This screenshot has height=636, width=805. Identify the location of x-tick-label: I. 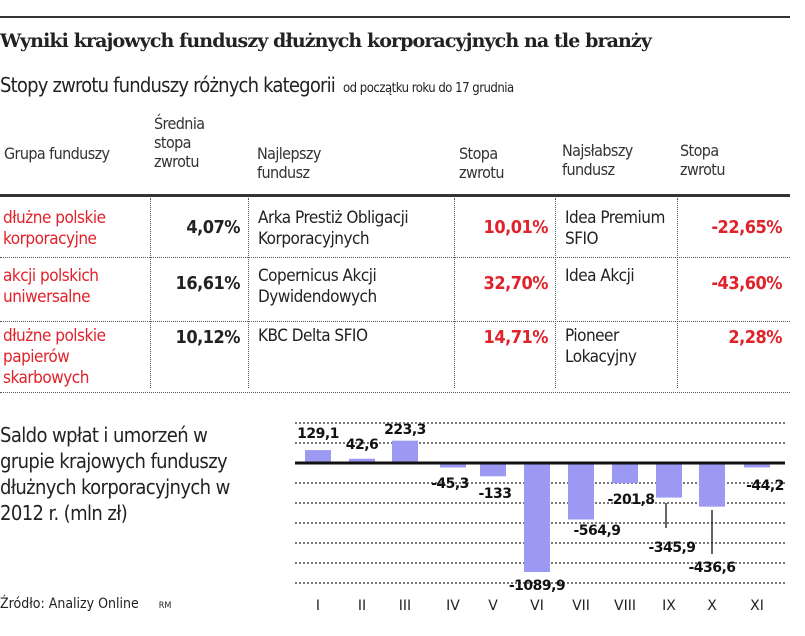
(318, 606).